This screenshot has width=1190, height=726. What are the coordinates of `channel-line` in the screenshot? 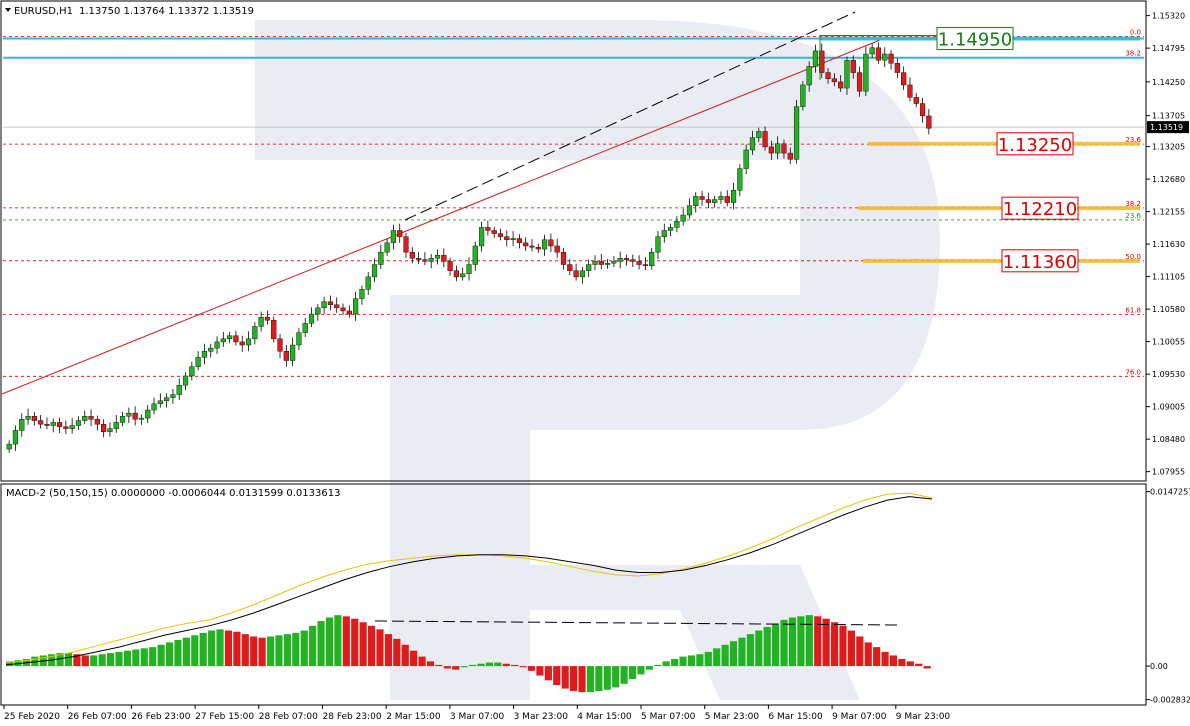 It's located at (630, 116).